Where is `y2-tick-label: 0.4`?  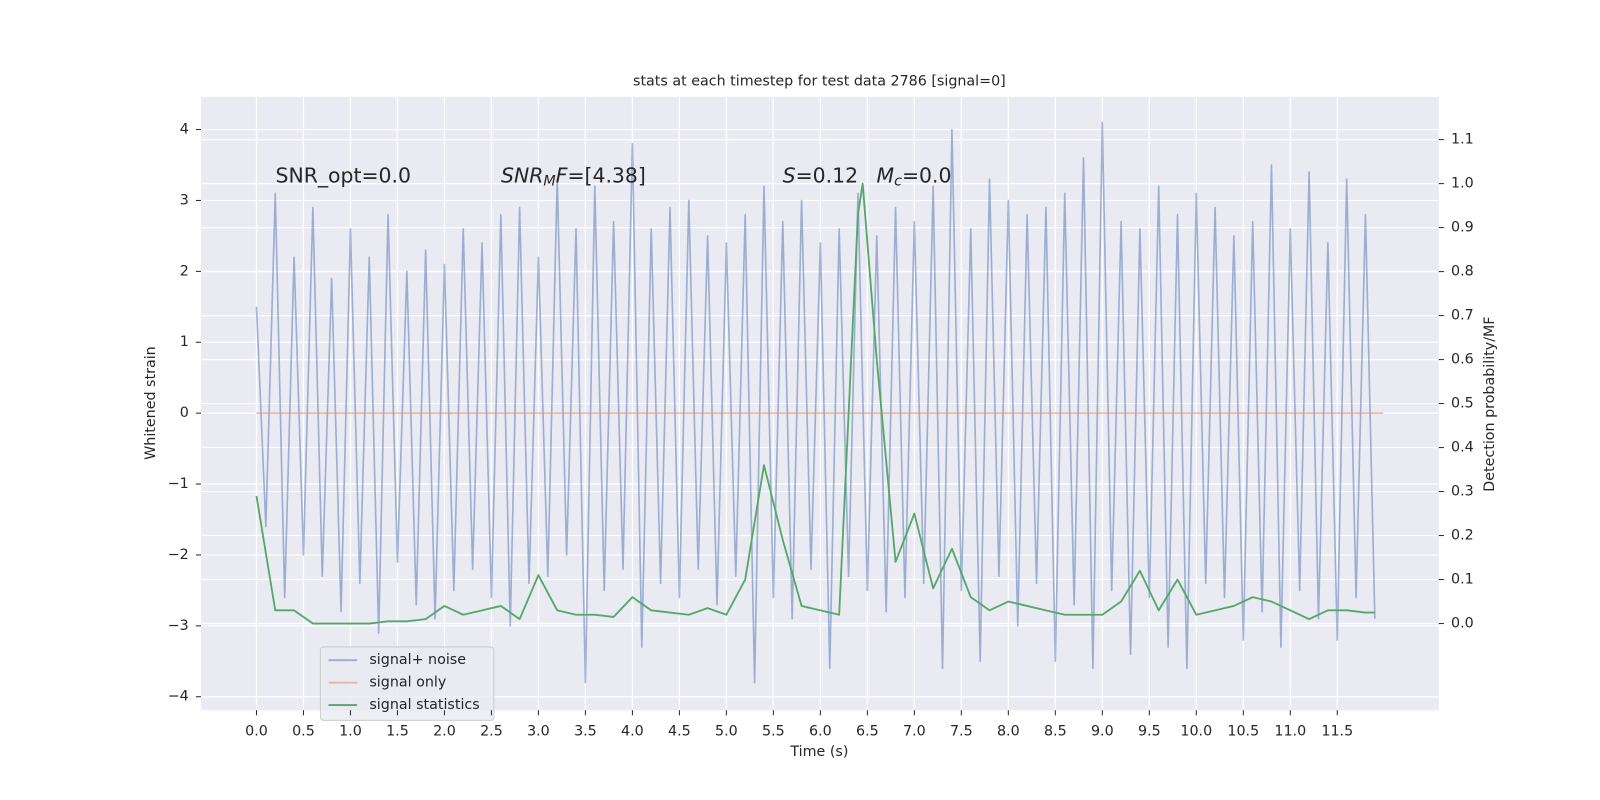
y2-tick-label: 0.4 is located at coordinates (1462, 448).